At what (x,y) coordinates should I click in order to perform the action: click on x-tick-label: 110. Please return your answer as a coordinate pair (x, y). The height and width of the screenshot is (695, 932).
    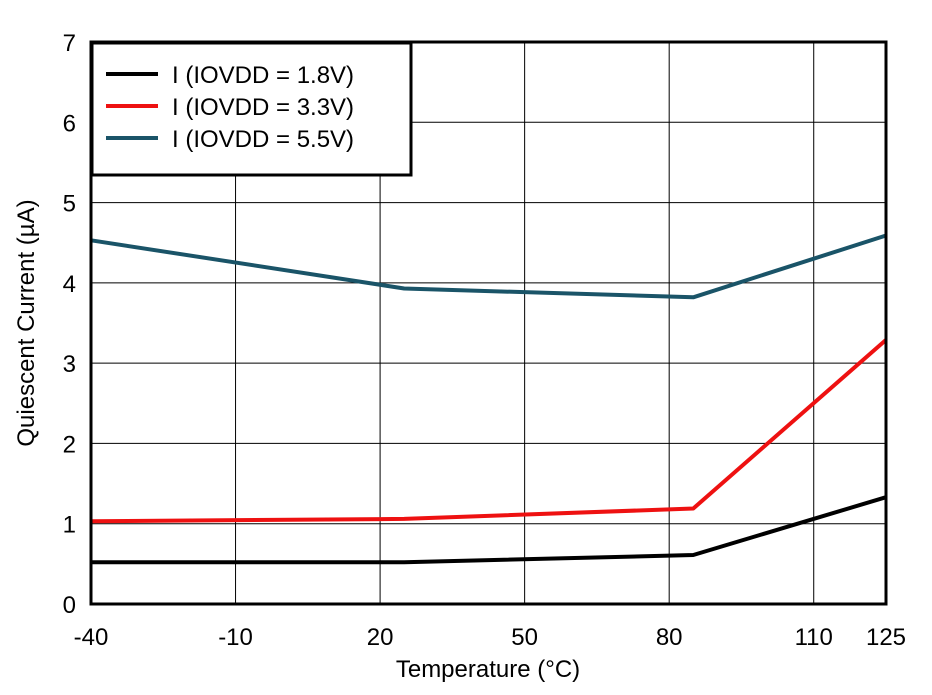
    Looking at the image, I should click on (814, 637).